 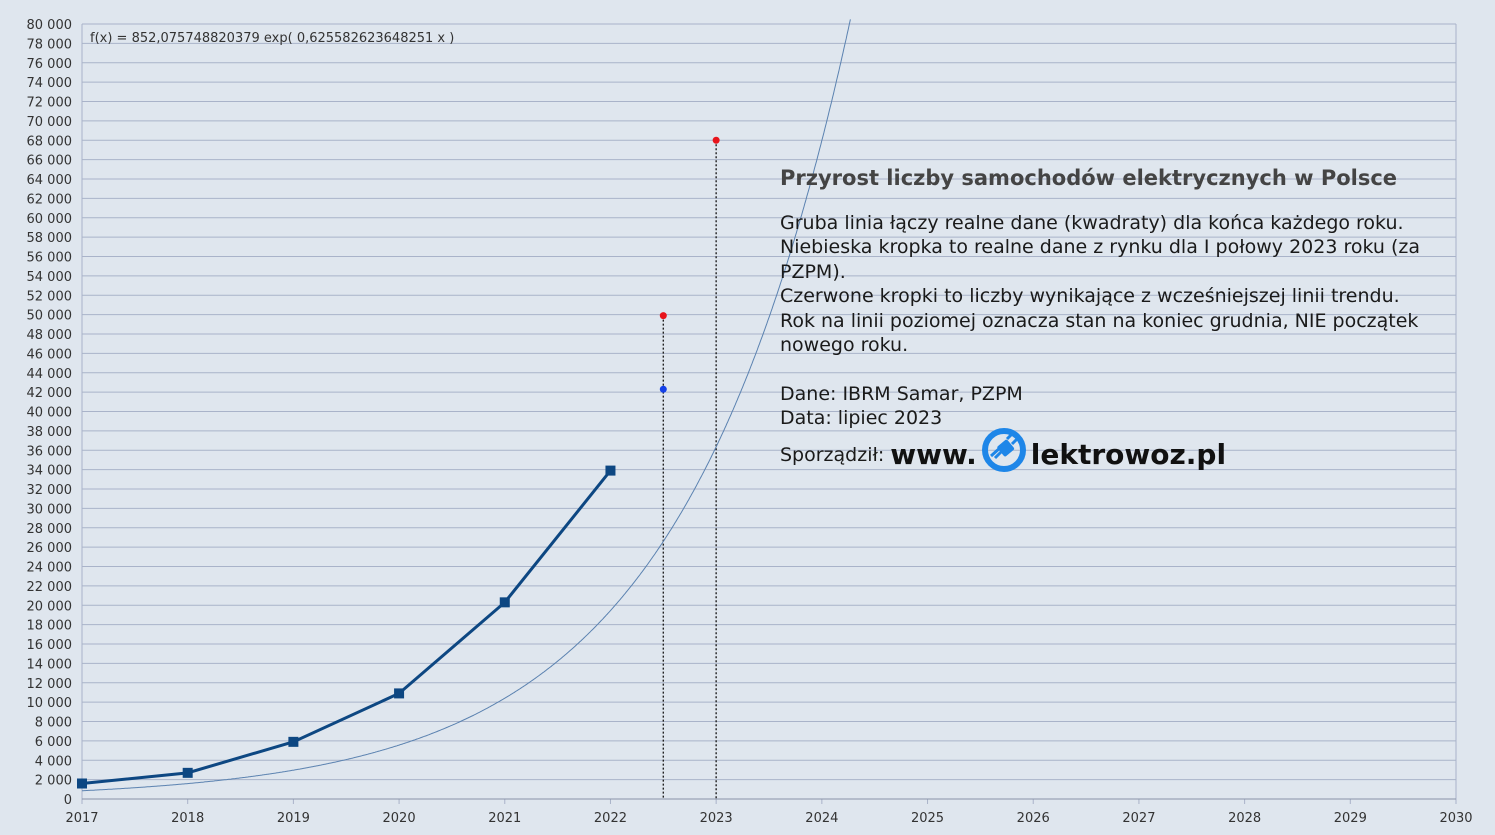 I want to click on series-markers, so click(x=346, y=627).